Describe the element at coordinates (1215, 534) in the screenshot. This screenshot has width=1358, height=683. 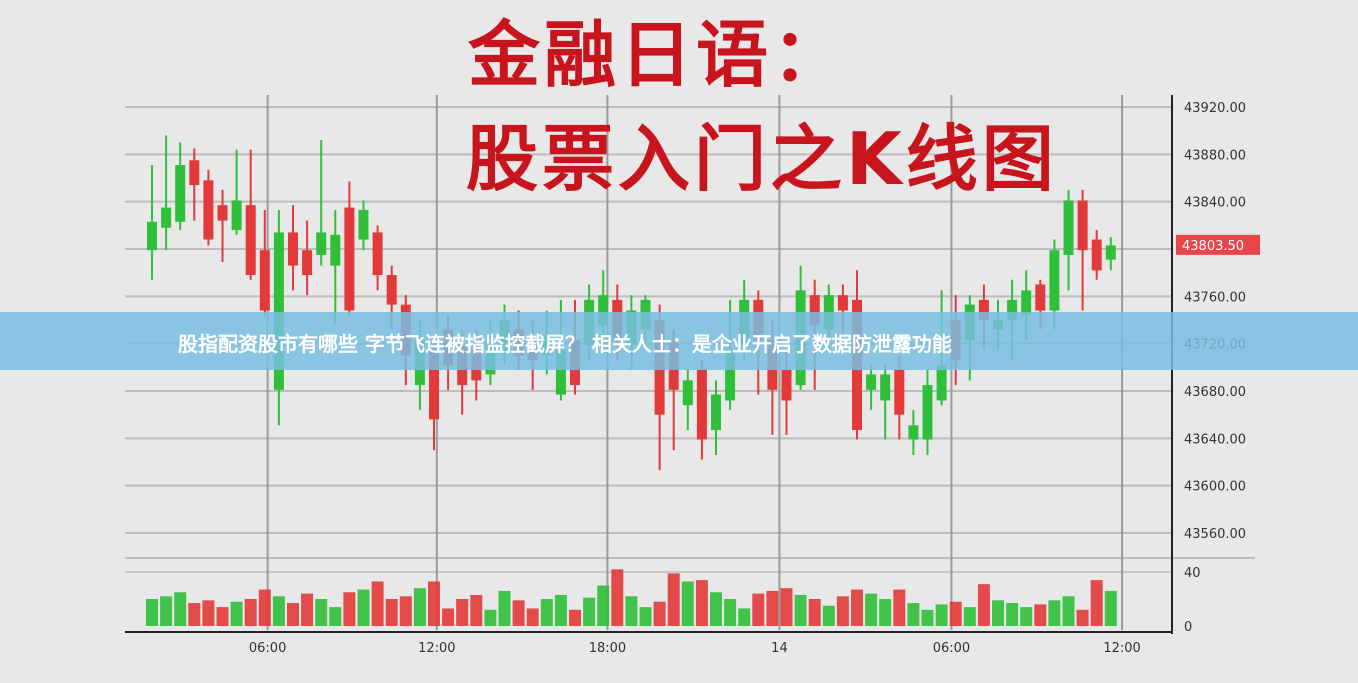
I see `y-tick-label: 43560.00` at that location.